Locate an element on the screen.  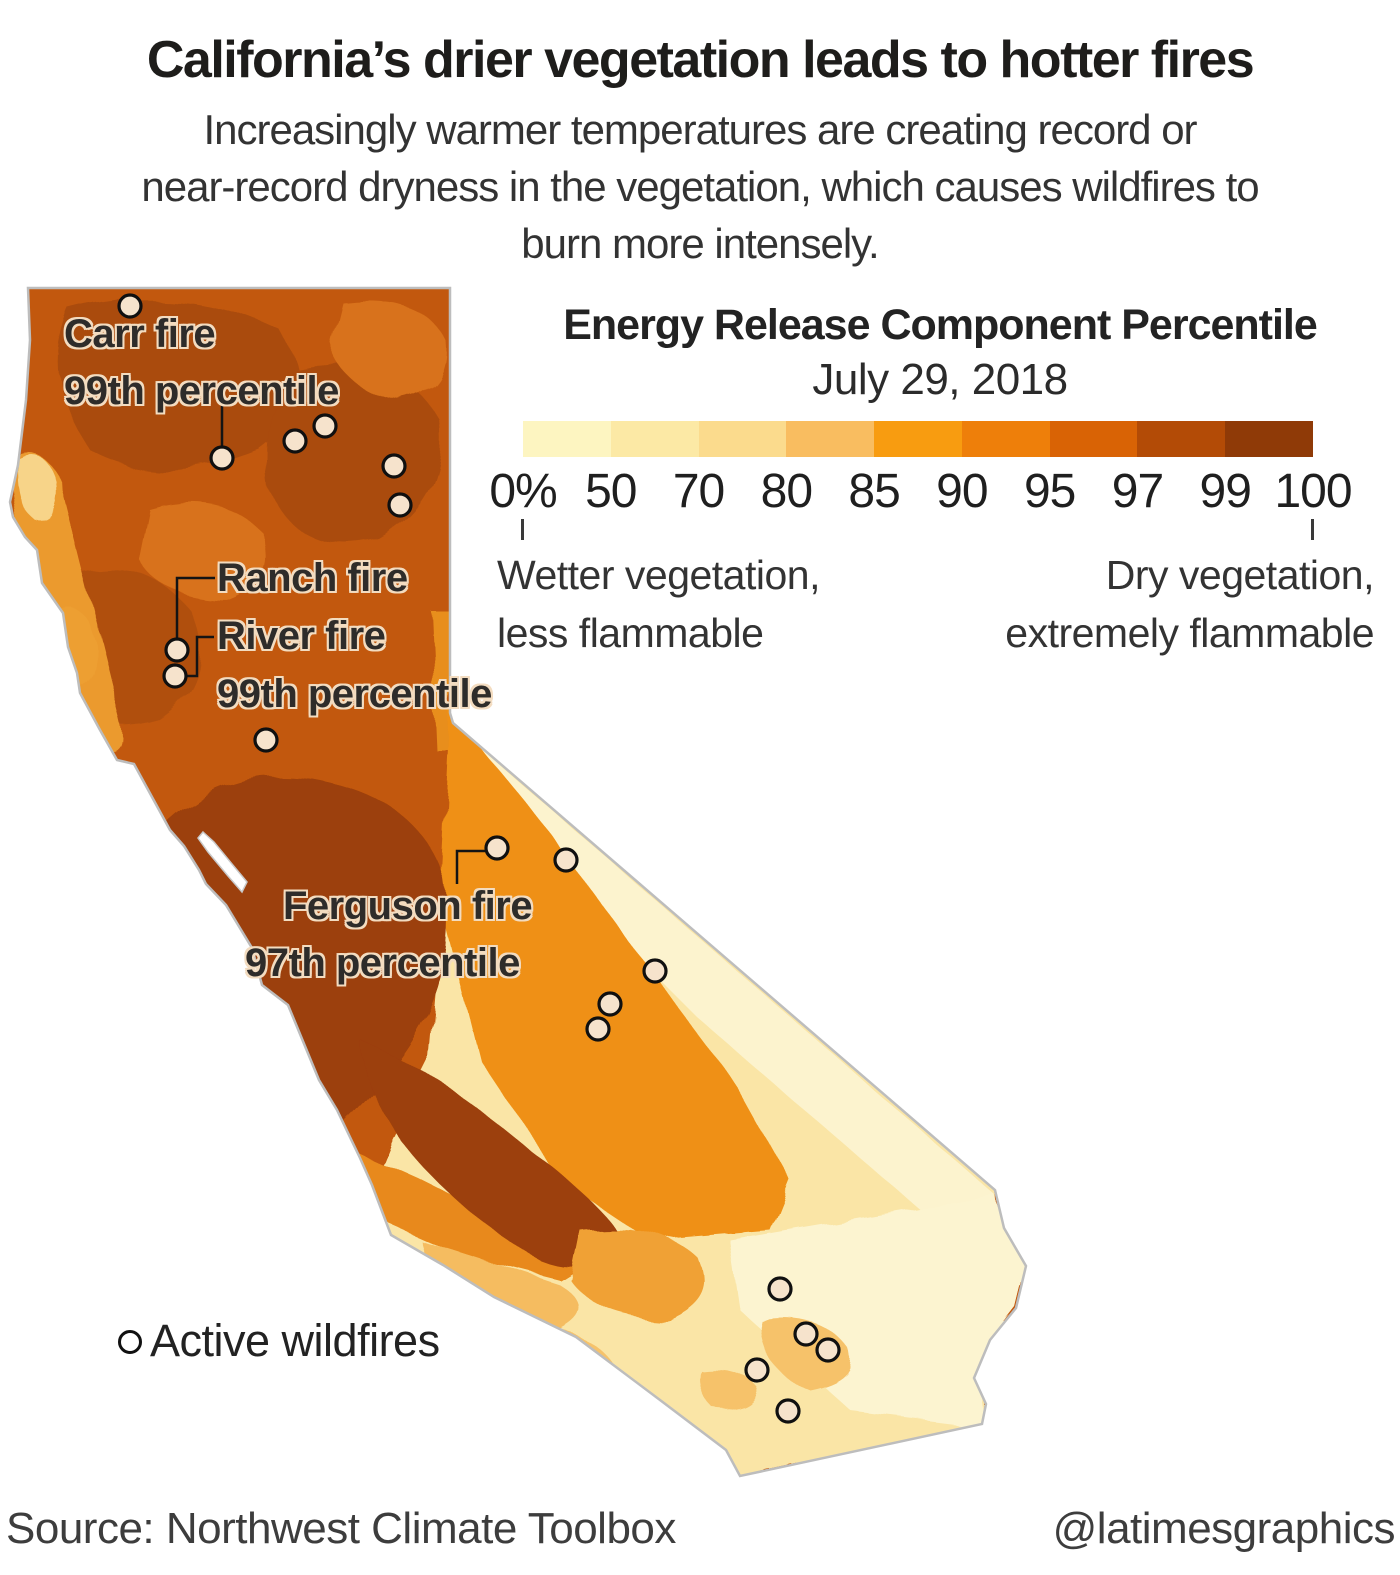
ferguson-fire-percentile: 97th percentile is located at coordinates (382, 963).